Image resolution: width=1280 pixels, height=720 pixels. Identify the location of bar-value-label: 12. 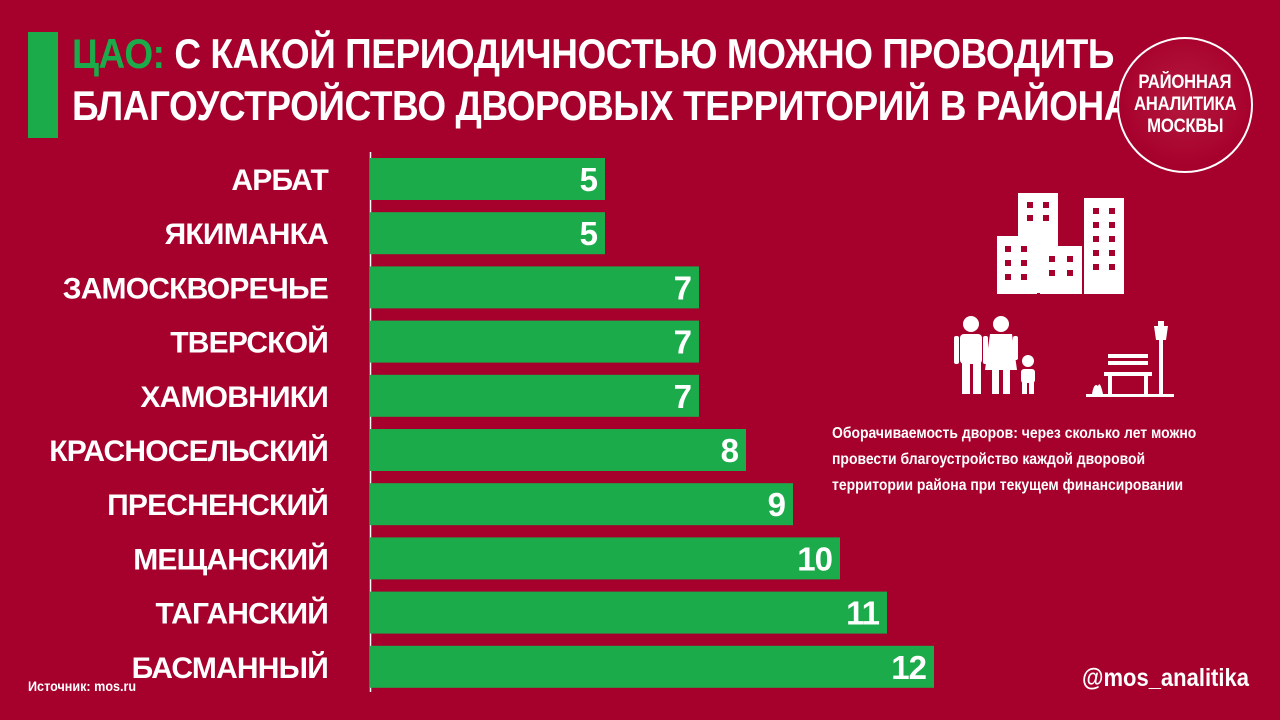
(908, 667).